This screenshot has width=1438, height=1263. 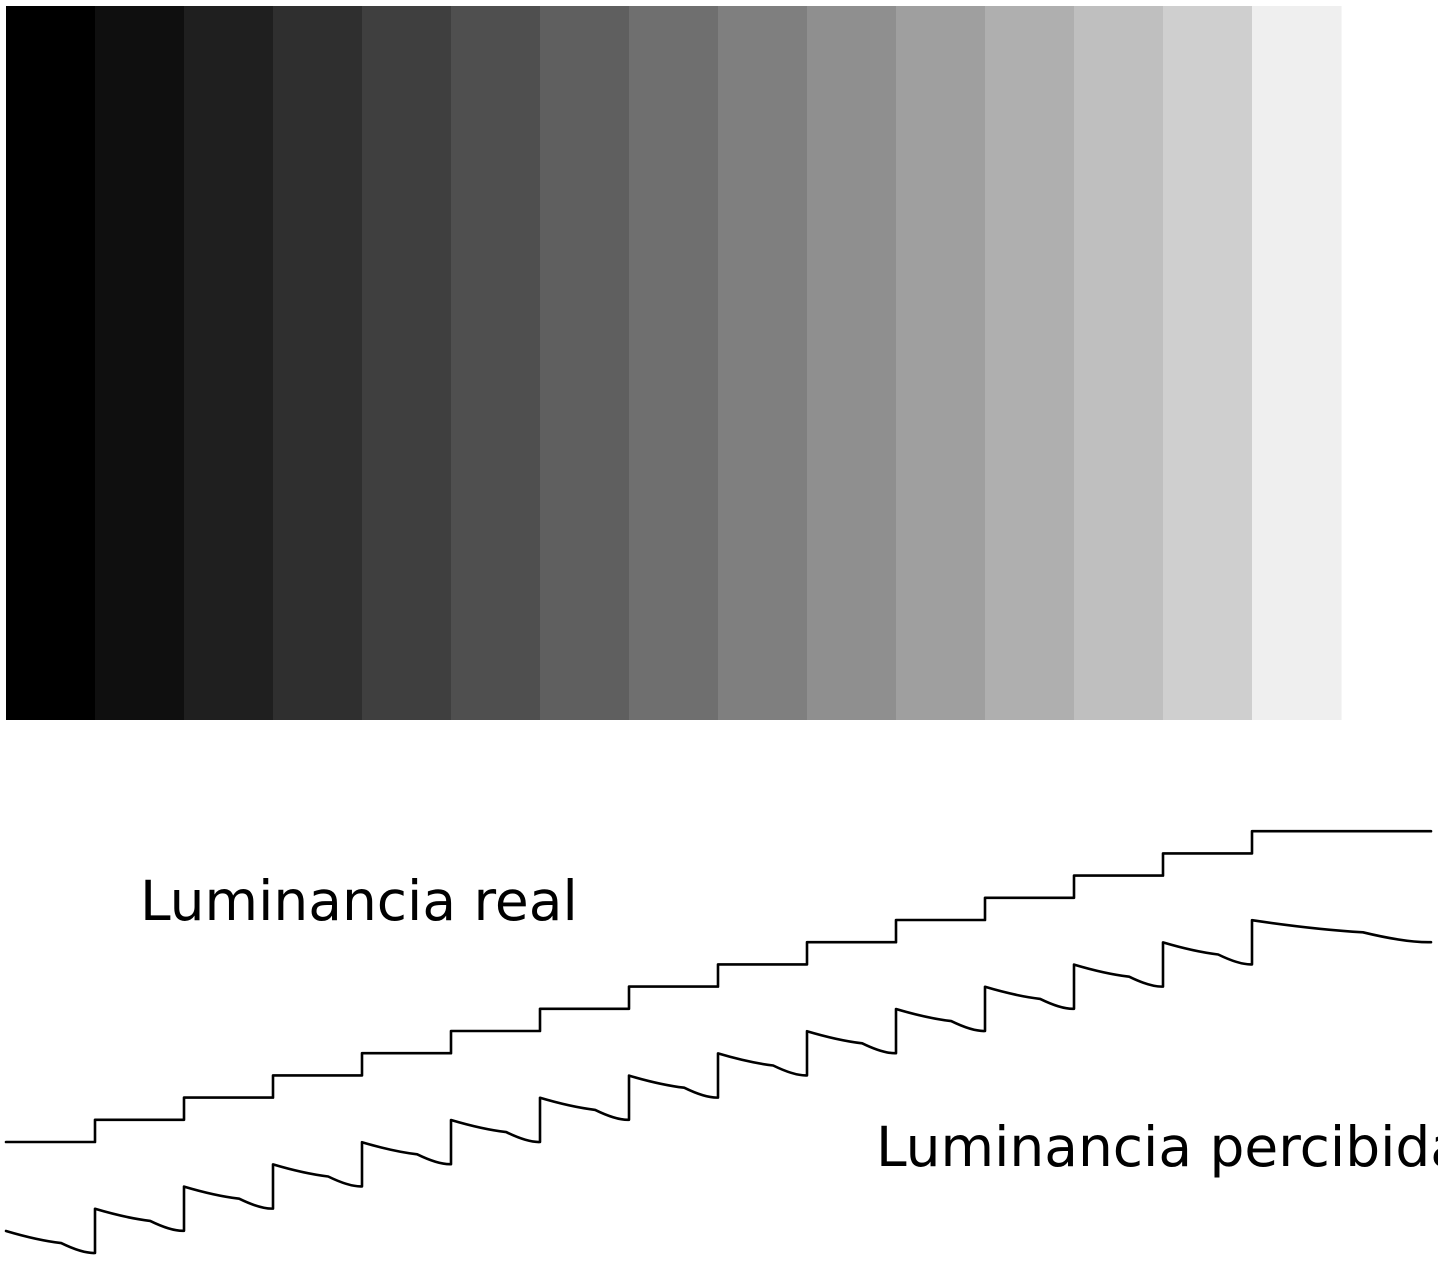 What do you see at coordinates (1157, 1147) in the screenshot?
I see `perceived-luminance-label: Luminancia percibida` at bounding box center [1157, 1147].